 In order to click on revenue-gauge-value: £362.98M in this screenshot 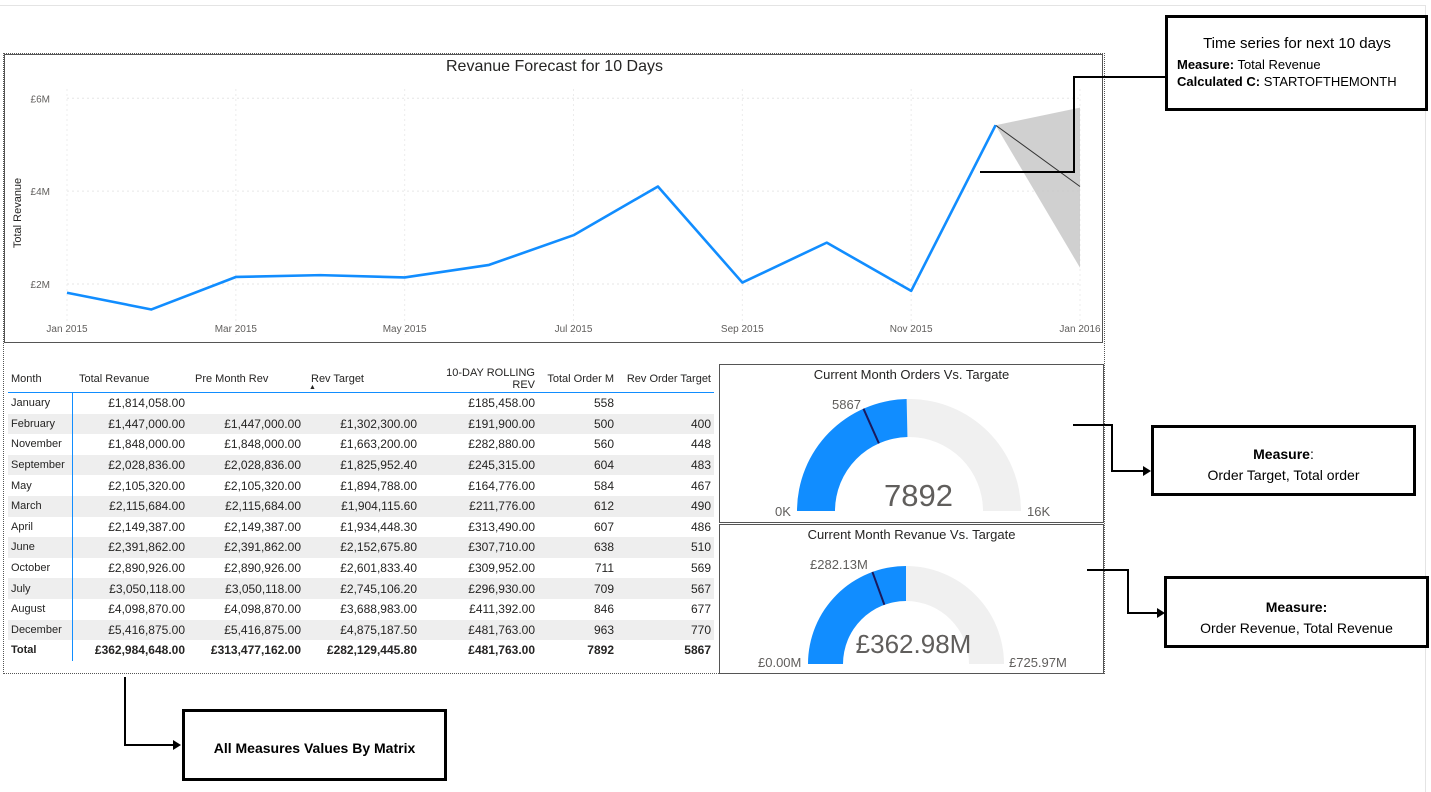, I will do `click(913, 644)`.